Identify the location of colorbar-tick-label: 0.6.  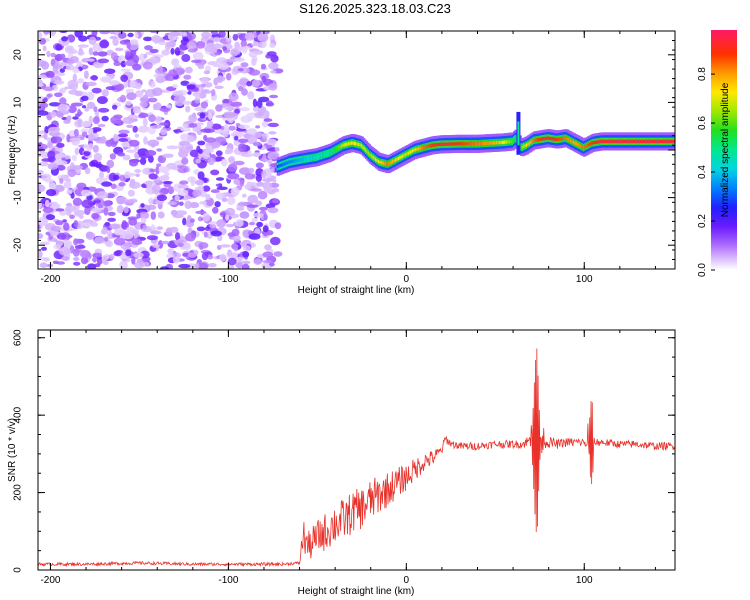
(702, 123).